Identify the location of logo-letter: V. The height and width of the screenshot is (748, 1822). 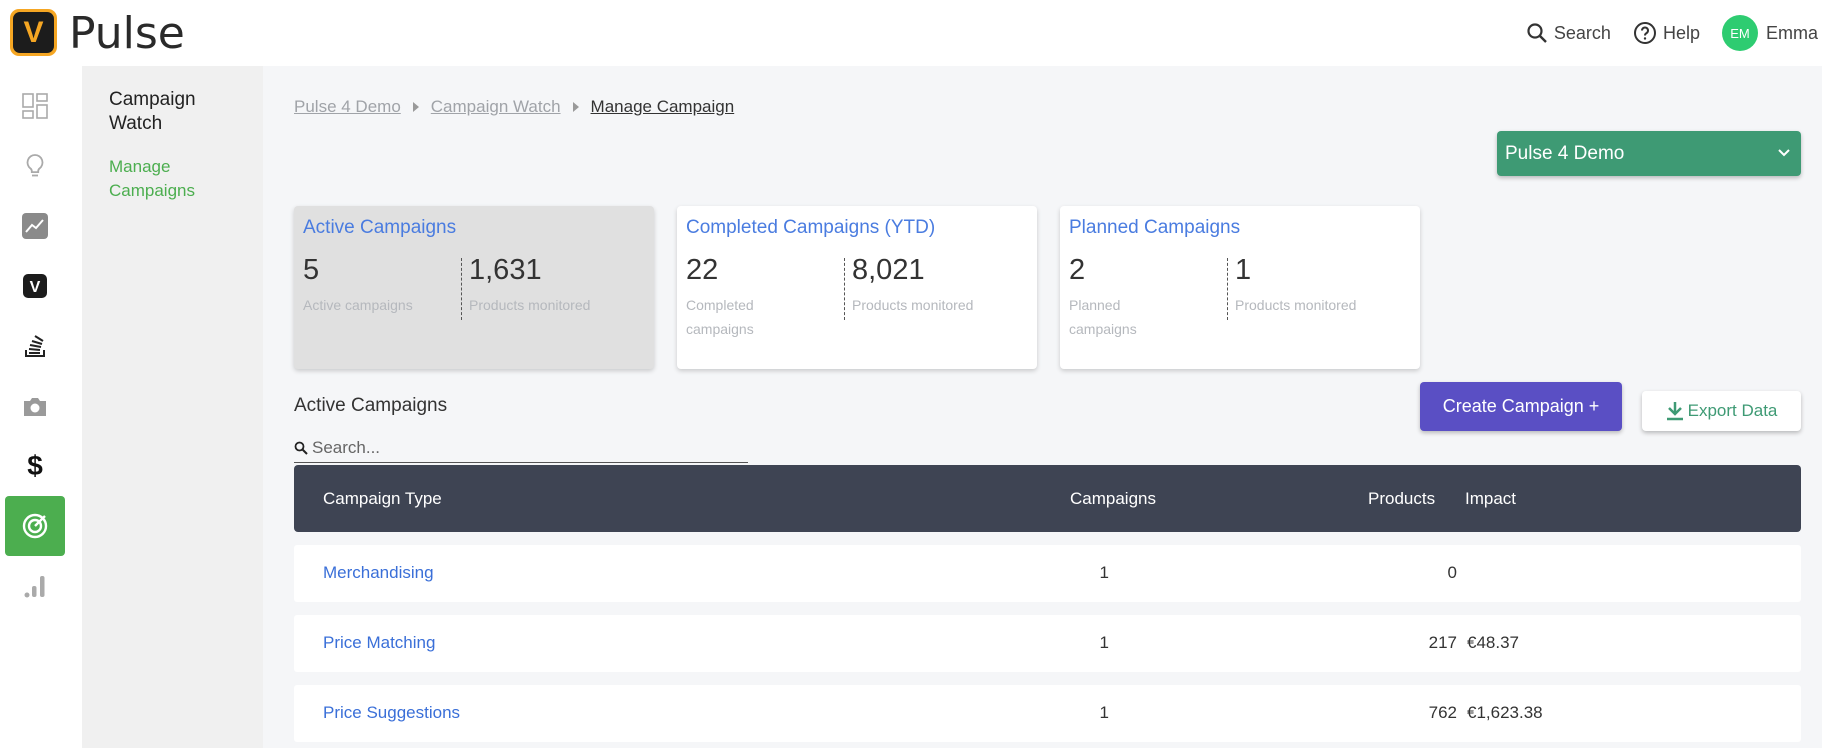
(33, 32).